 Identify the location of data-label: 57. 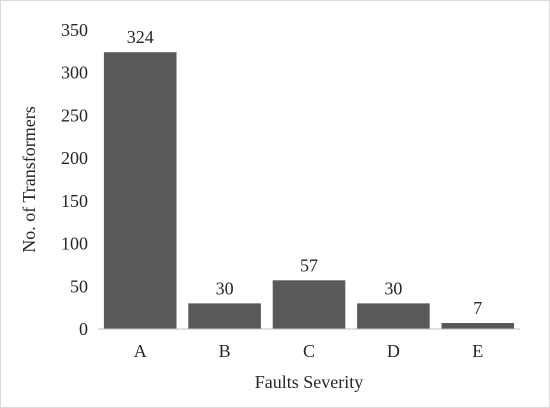
(309, 265).